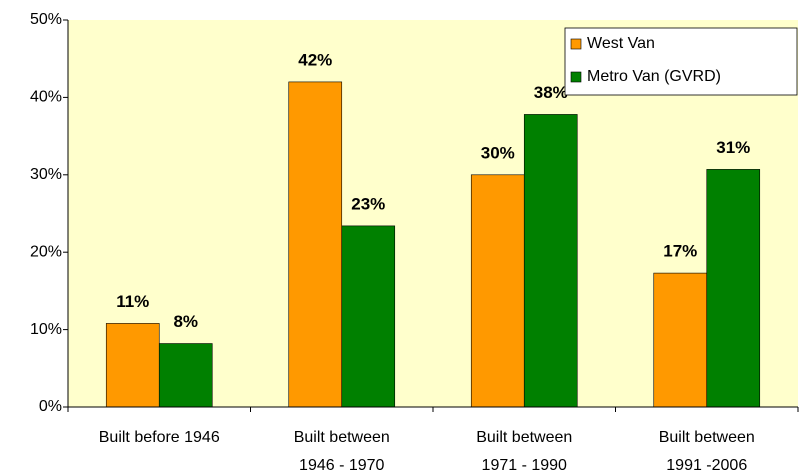 The width and height of the screenshot is (800, 475). I want to click on value-label: 31%, so click(733, 147).